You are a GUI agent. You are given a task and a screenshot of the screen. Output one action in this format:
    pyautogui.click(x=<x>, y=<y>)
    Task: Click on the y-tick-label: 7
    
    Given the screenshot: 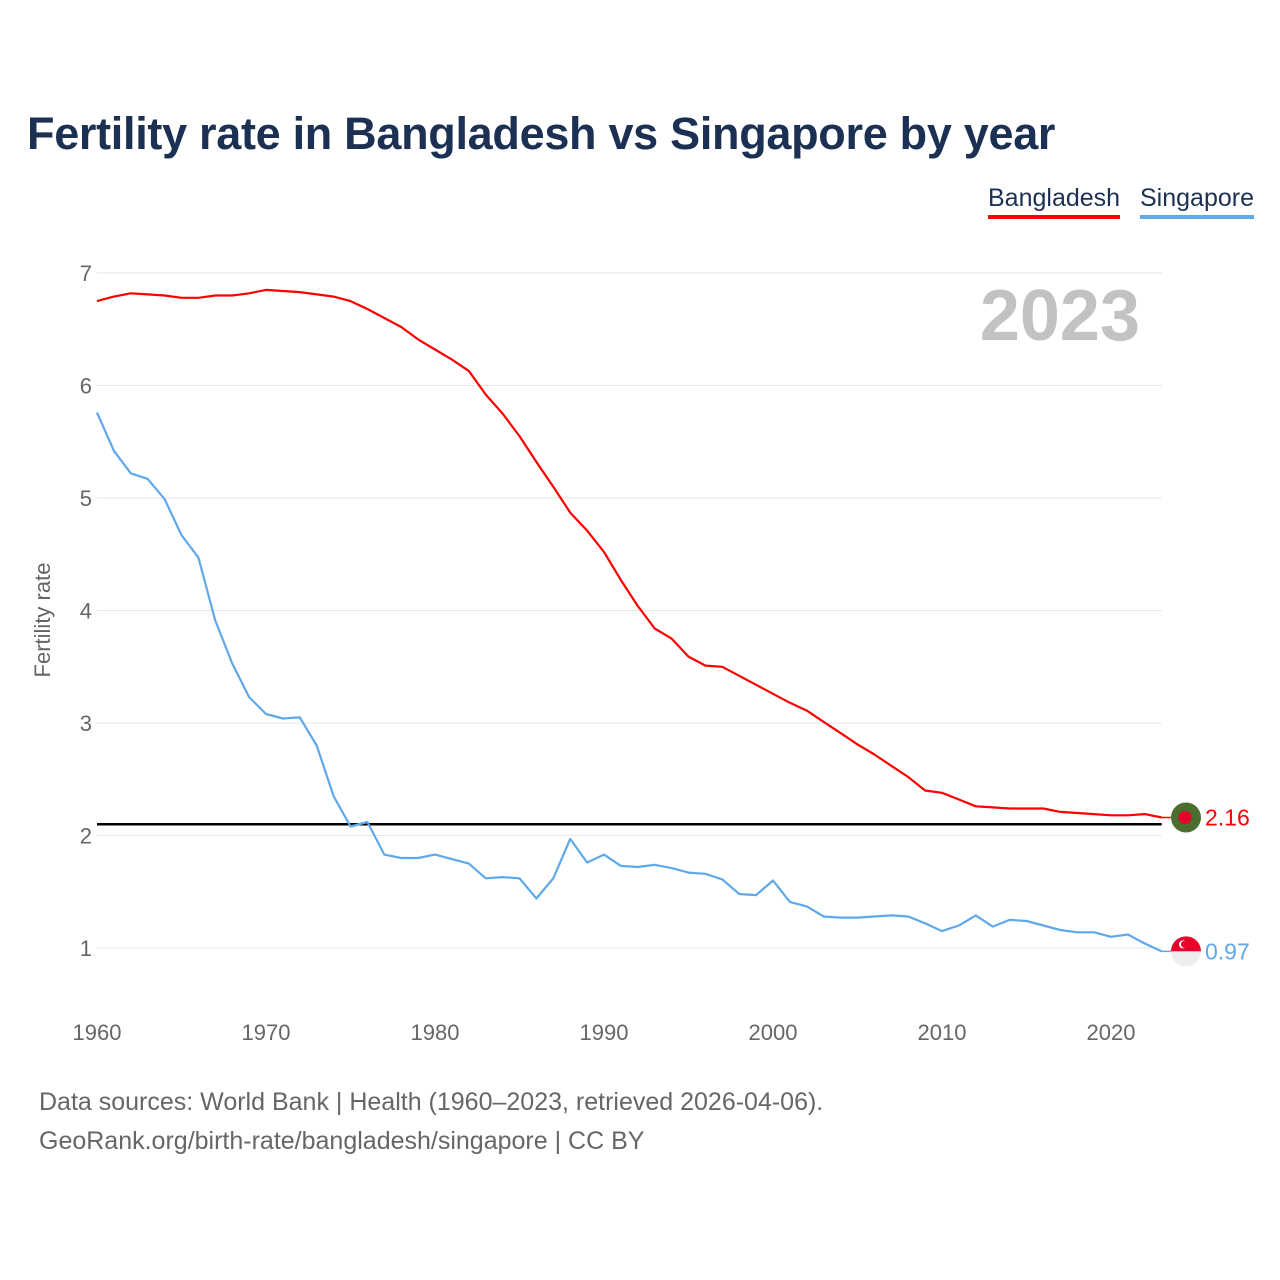 What is the action you would take?
    pyautogui.click(x=86, y=273)
    